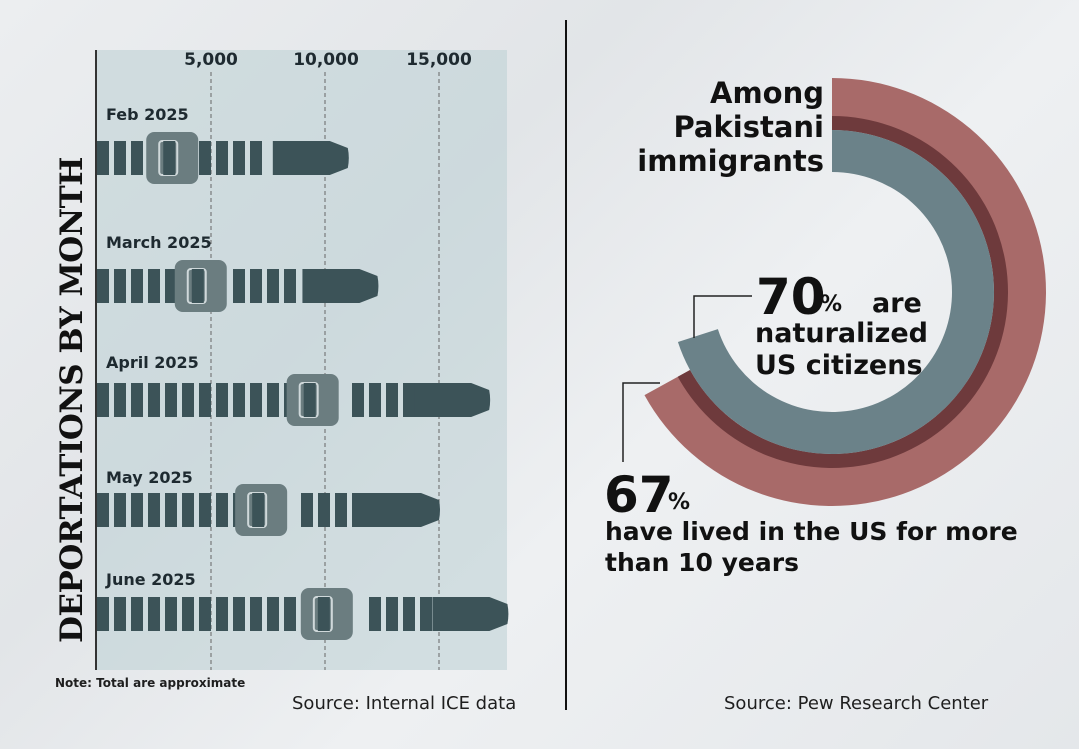 Image resolution: width=1079 pixels, height=749 pixels. I want to click on category-label: April 2025, so click(152, 362).